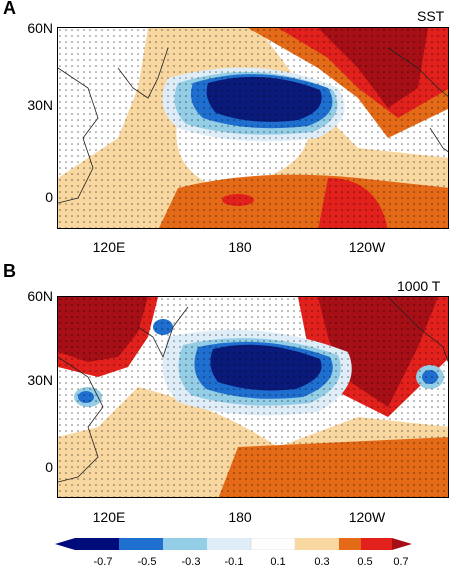  Describe the element at coordinates (65, 544) in the screenshot. I see `colorbar-arrow-left` at that location.